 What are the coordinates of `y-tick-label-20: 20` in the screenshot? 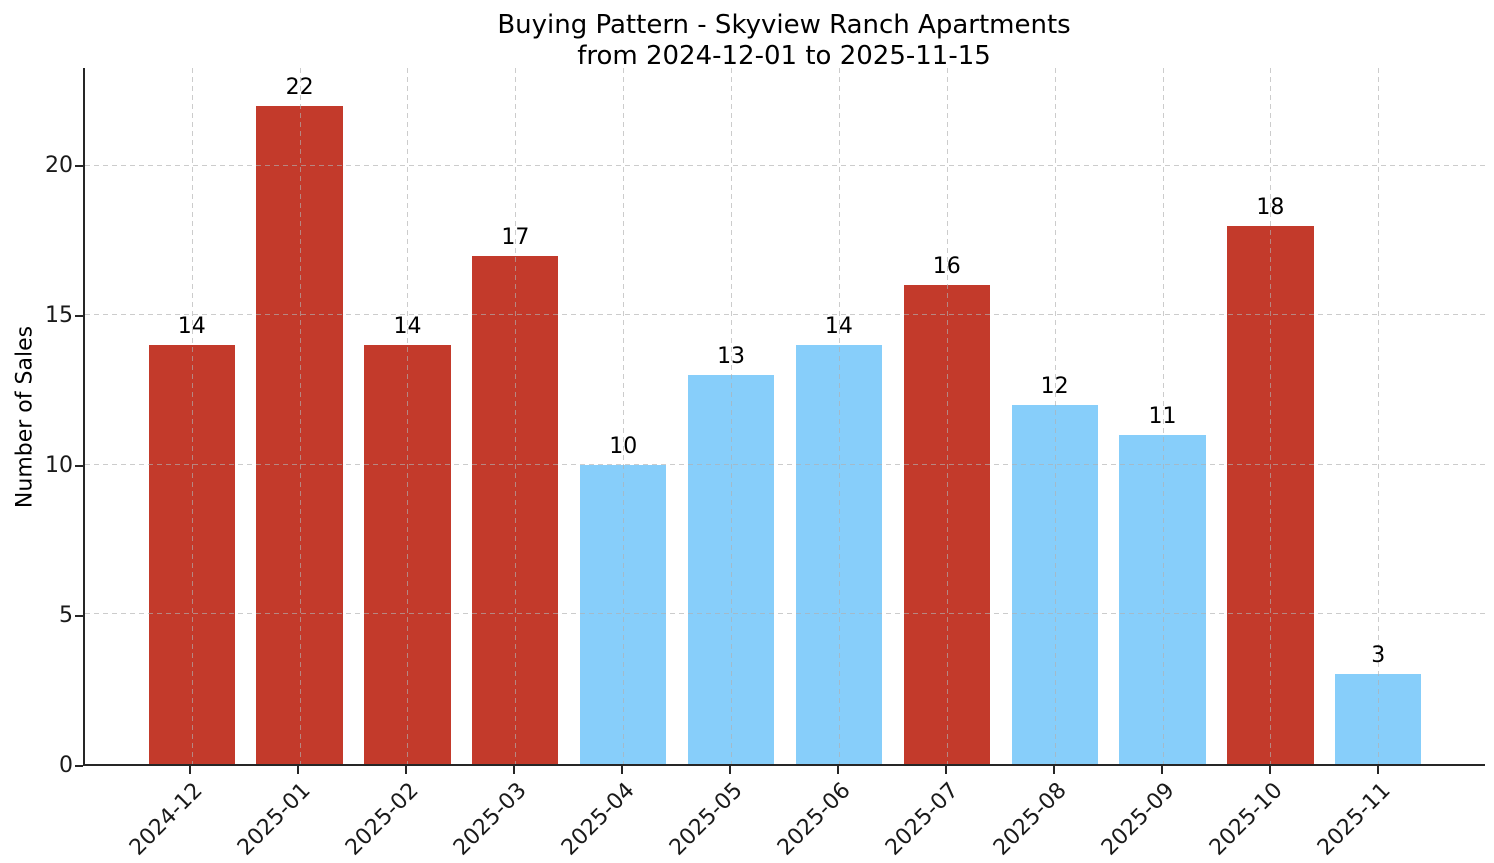 It's located at (59, 166).